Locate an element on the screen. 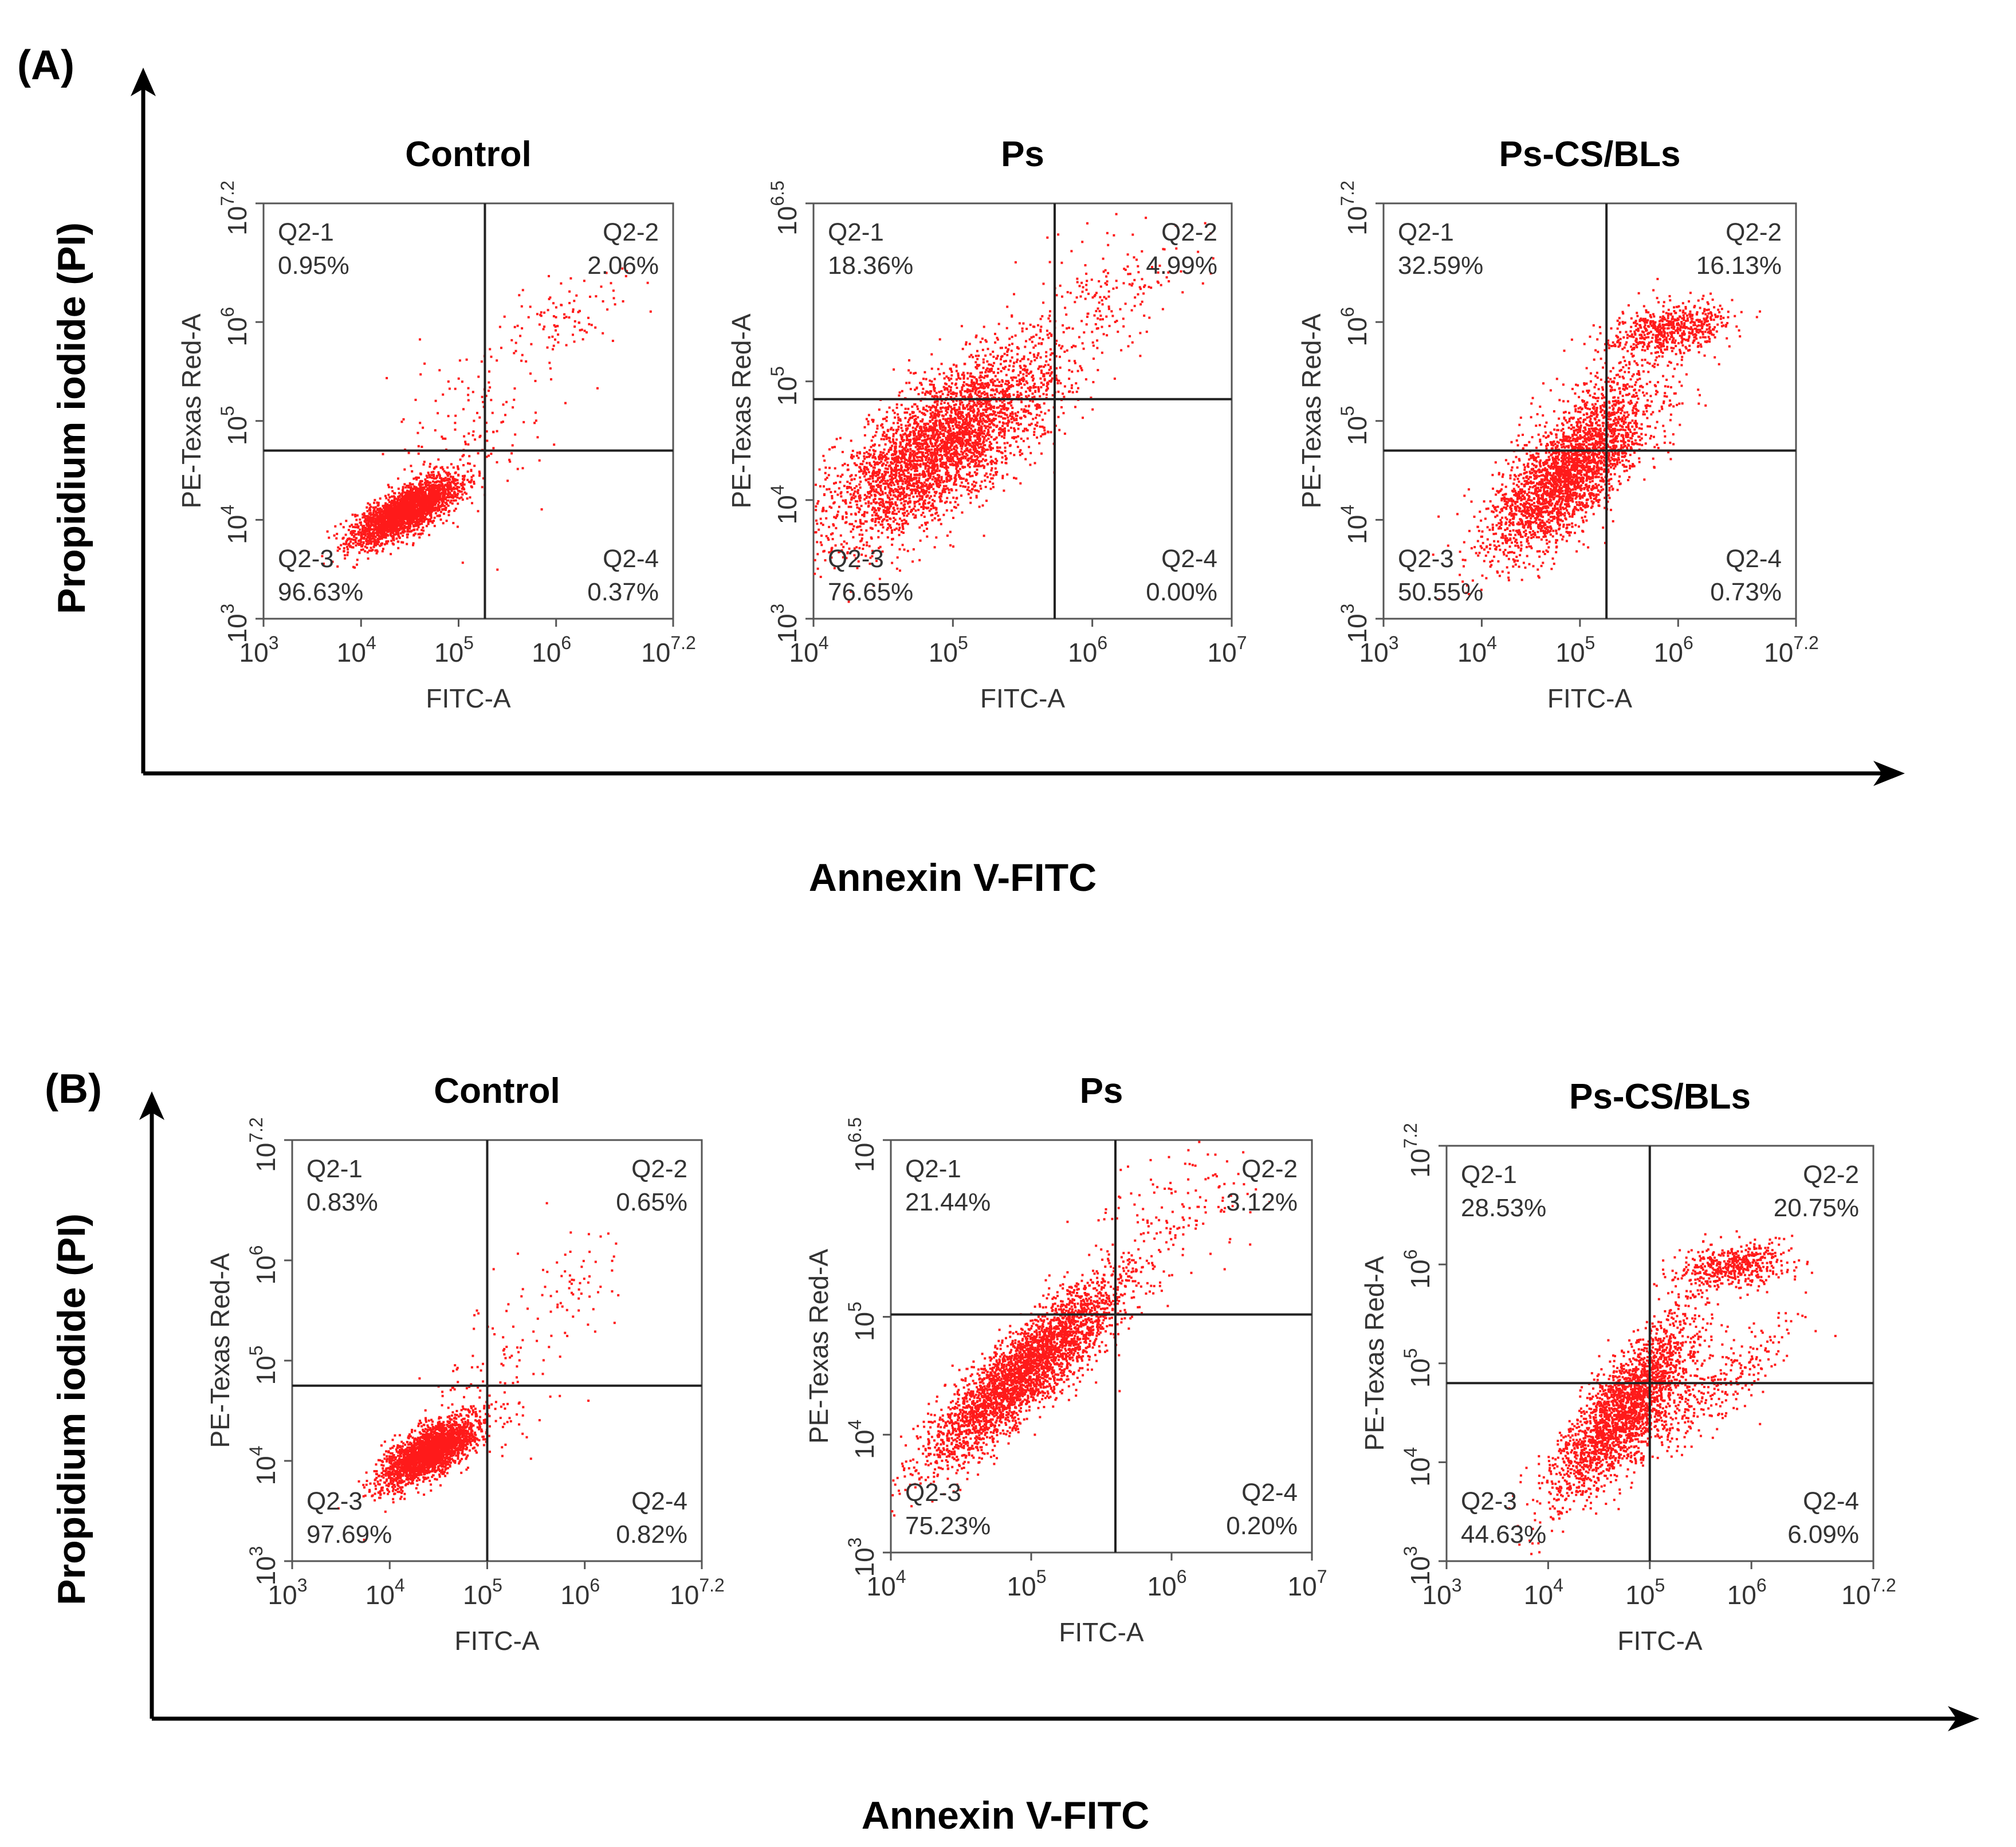 The width and height of the screenshot is (2016, 1847). quadrant-q2-3: Q2-3 76.65% is located at coordinates (870, 575).